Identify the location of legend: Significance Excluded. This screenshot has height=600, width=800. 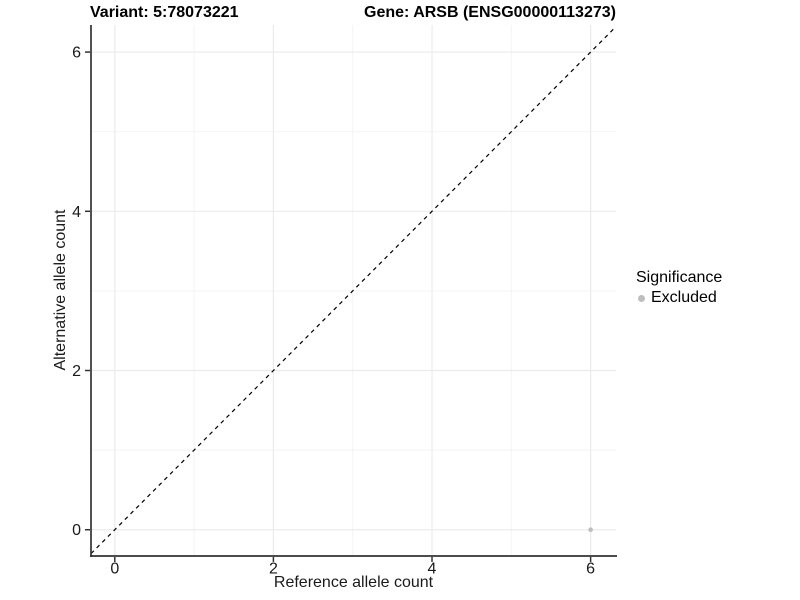
(679, 288).